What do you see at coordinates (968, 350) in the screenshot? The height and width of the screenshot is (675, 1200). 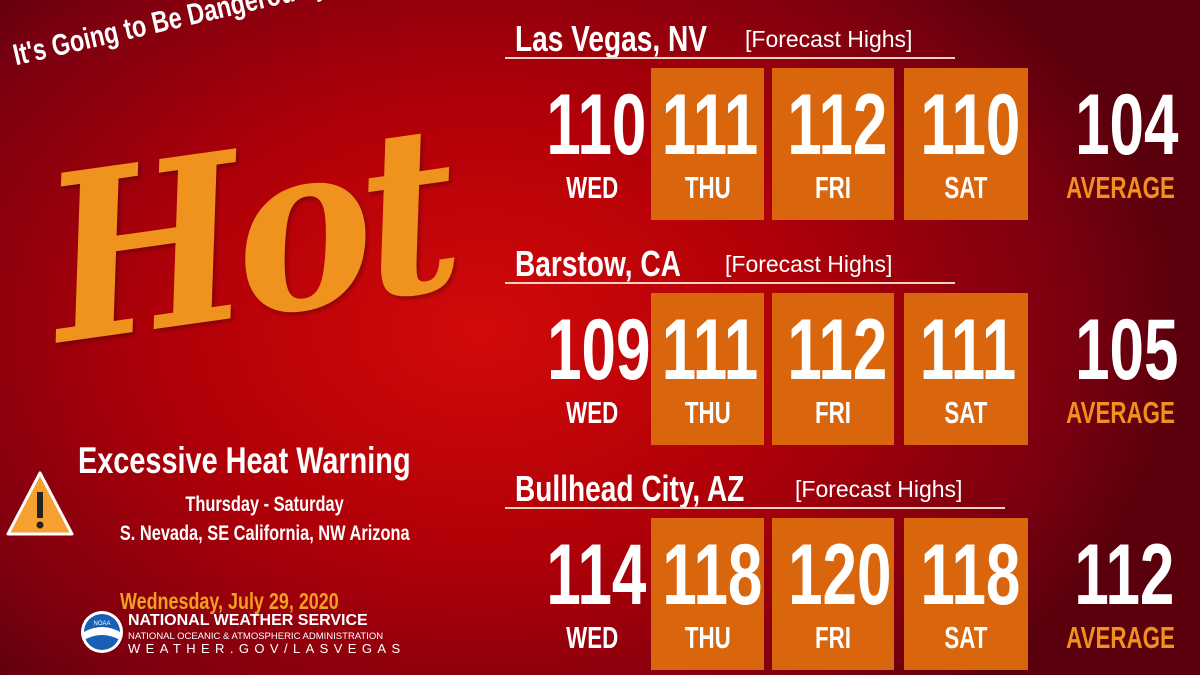 I see `high-temp-sat: 111` at bounding box center [968, 350].